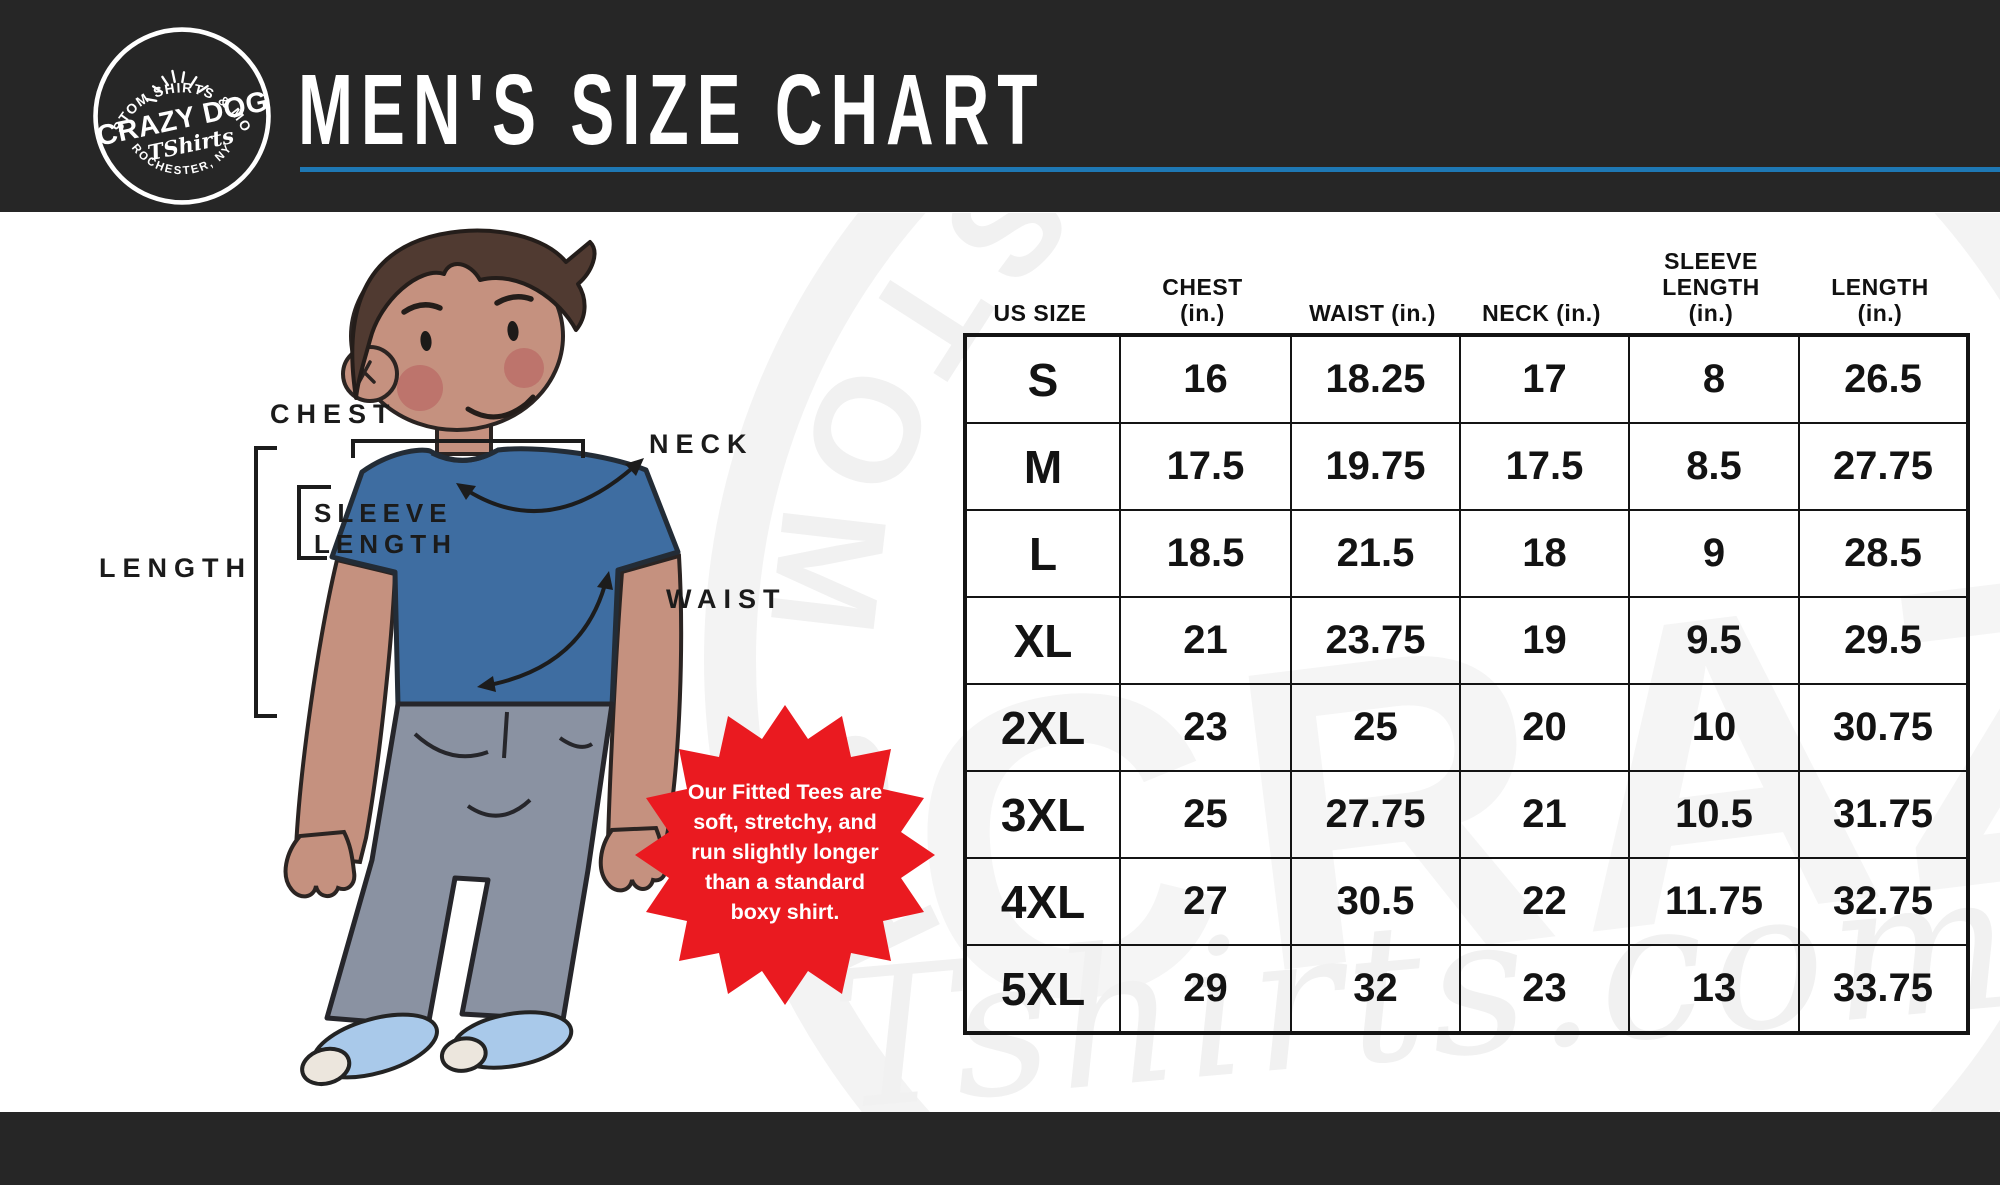  Describe the element at coordinates (1205, 988) in the screenshot. I see `measurement-cell: 29` at that location.